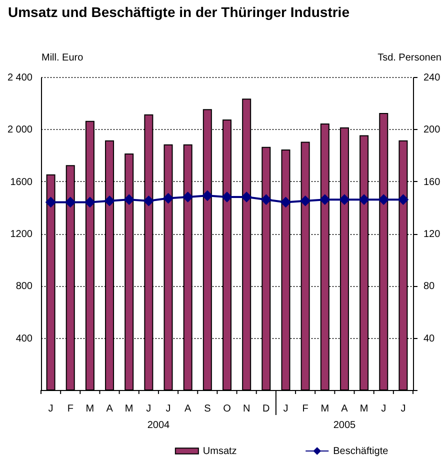 The width and height of the screenshot is (445, 460). I want to click on x-tick-label: O, so click(227, 409).